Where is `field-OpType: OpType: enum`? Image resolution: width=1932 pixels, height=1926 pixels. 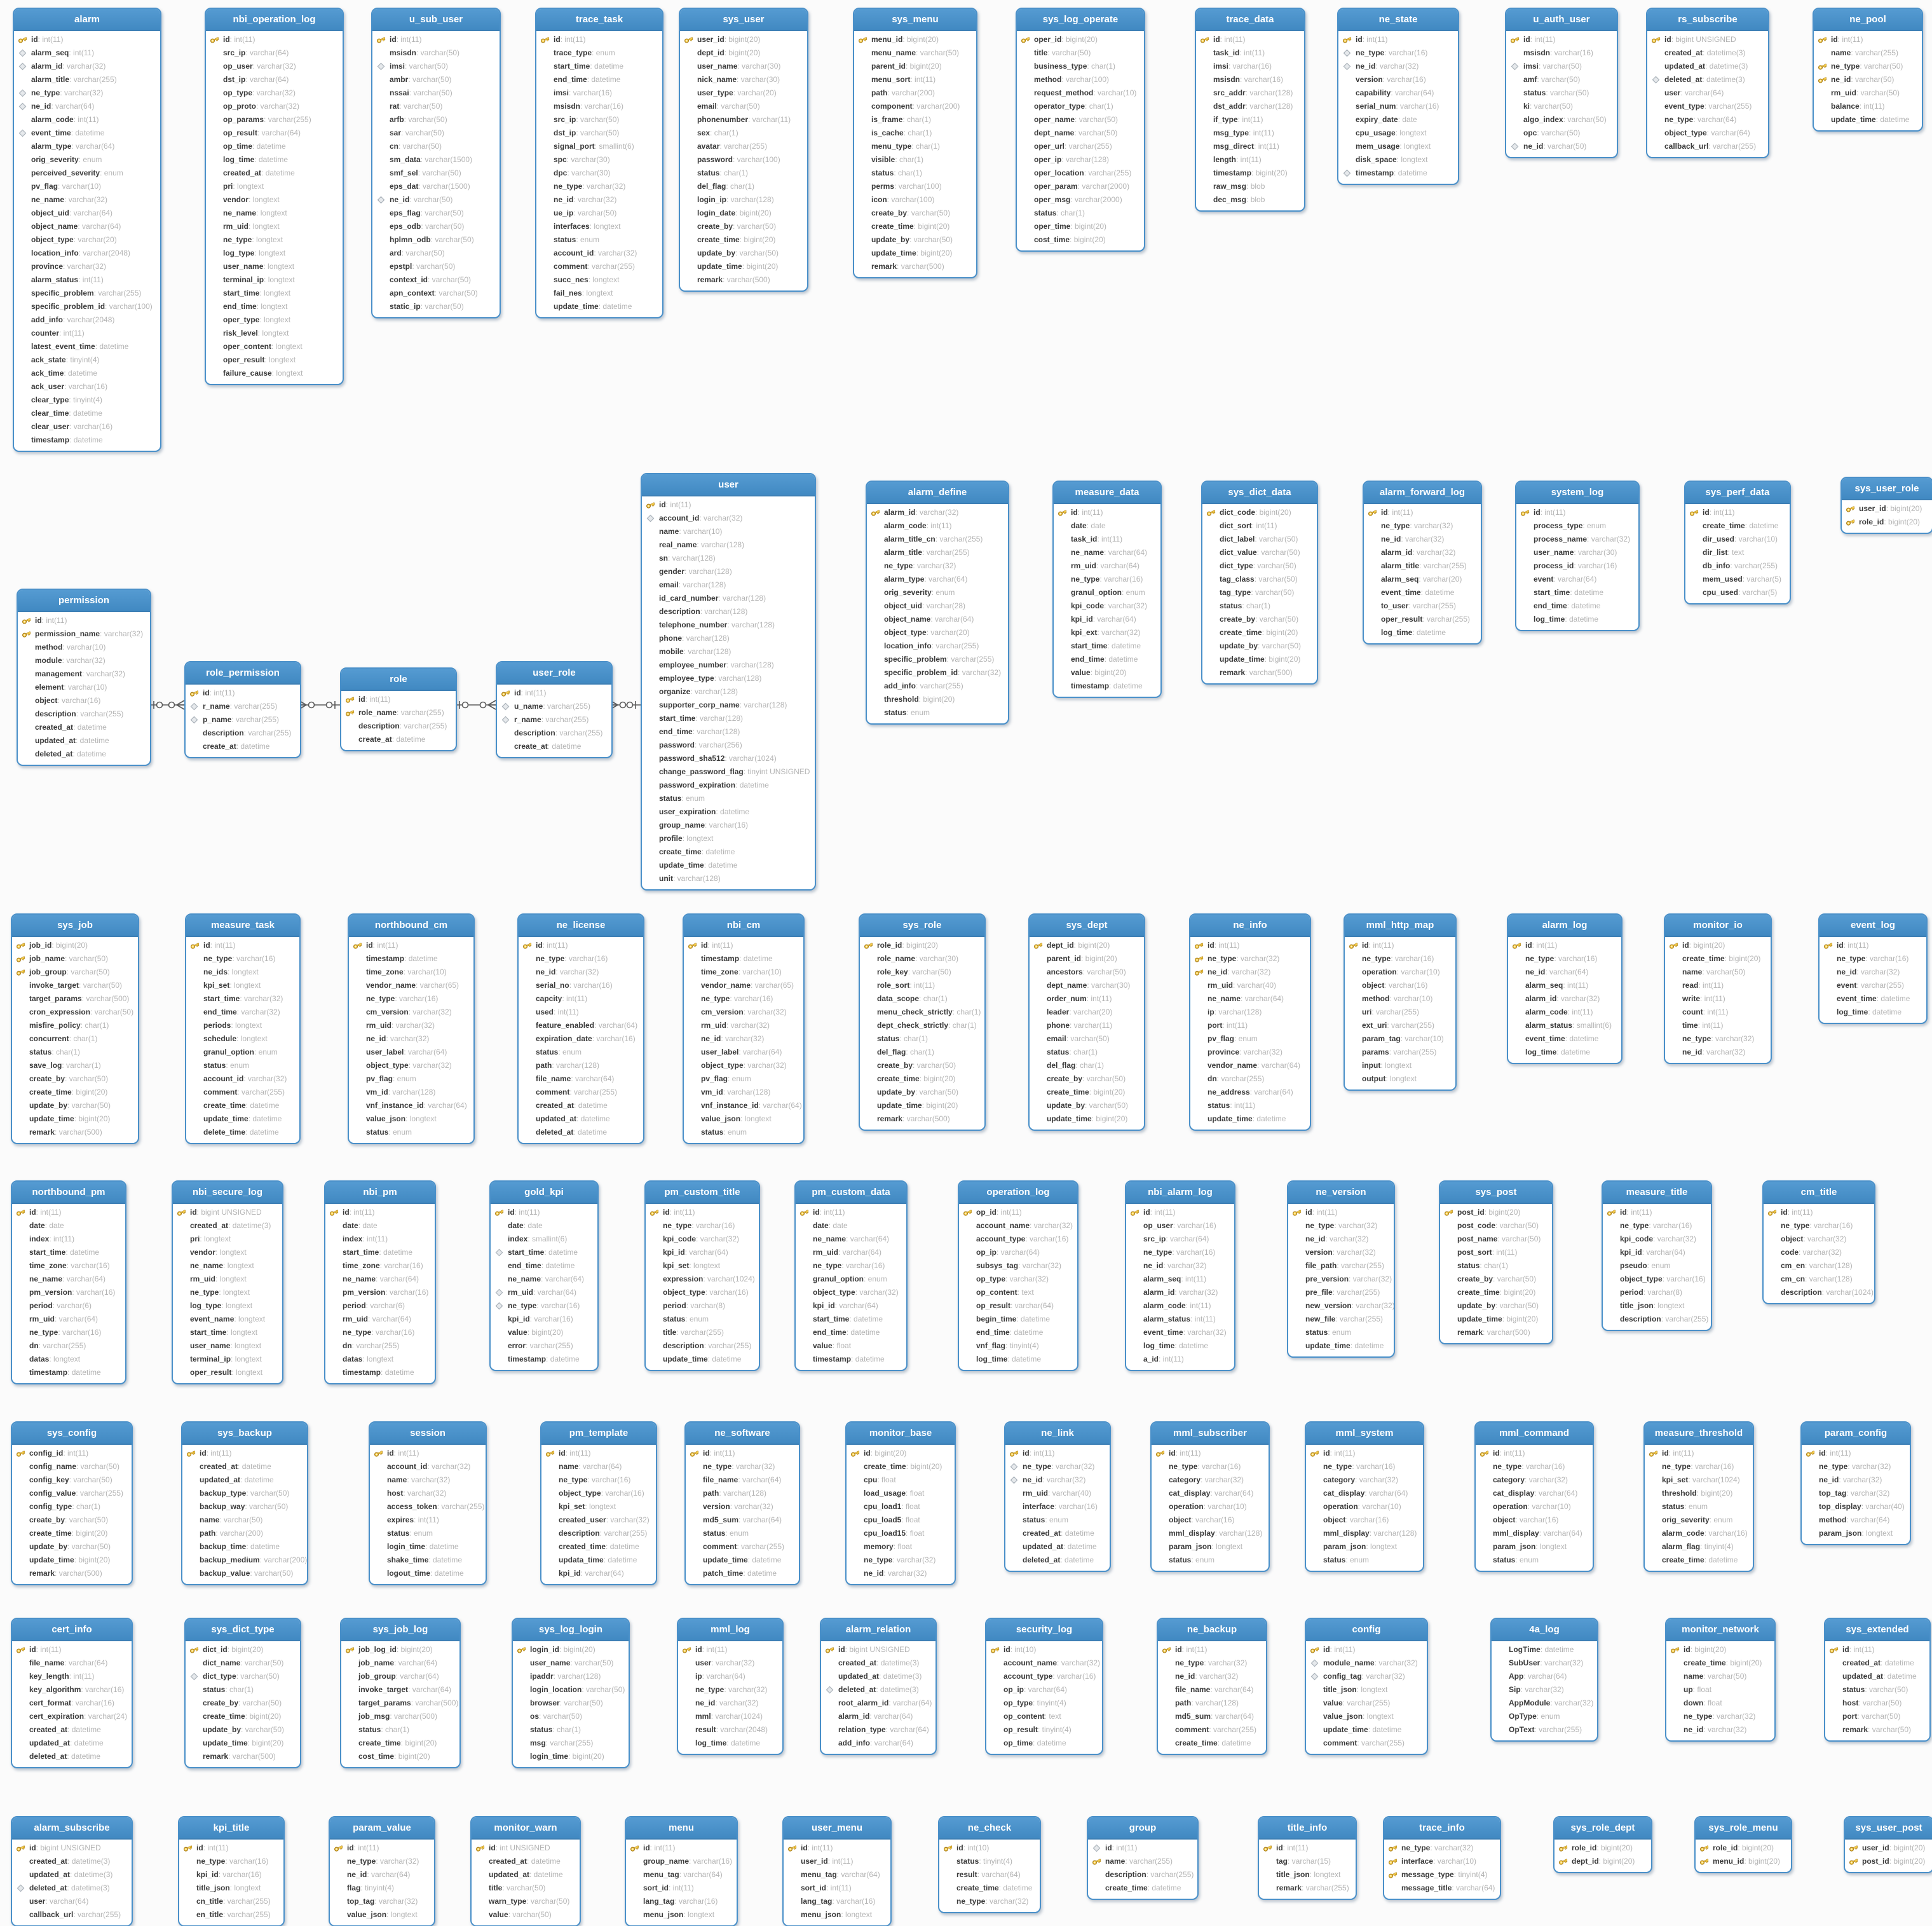
field-OpType: OpType: enum is located at coordinates (1545, 1716).